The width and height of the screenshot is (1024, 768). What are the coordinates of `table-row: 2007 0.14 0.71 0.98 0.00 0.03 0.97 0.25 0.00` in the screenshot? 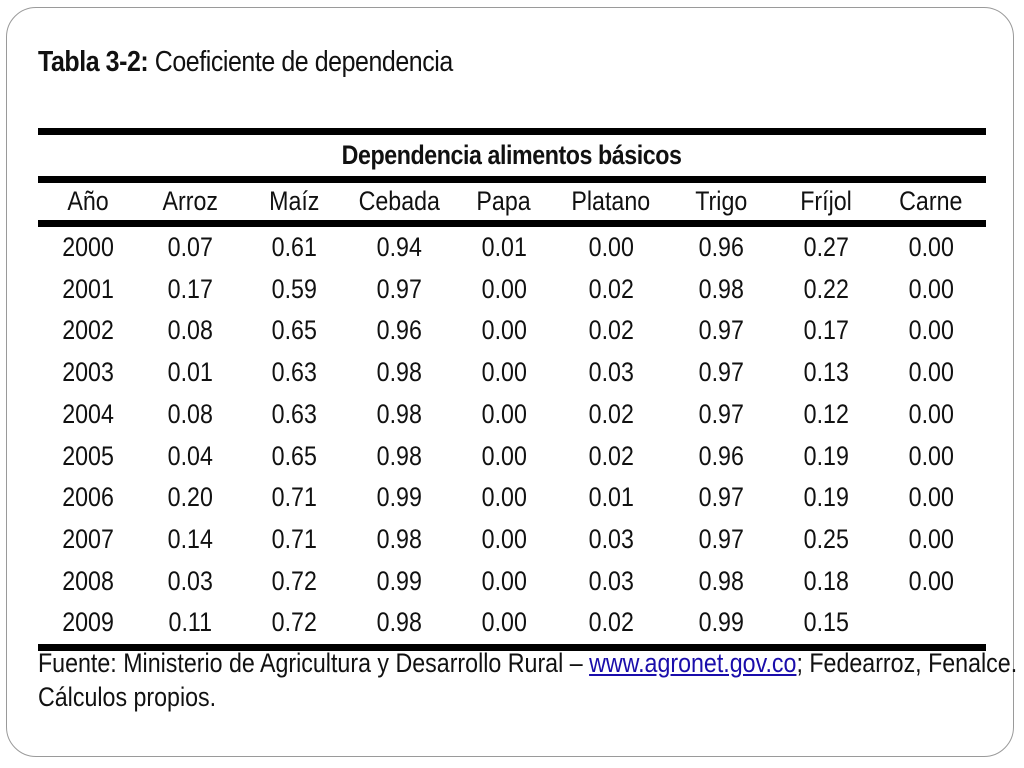 It's located at (512, 540).